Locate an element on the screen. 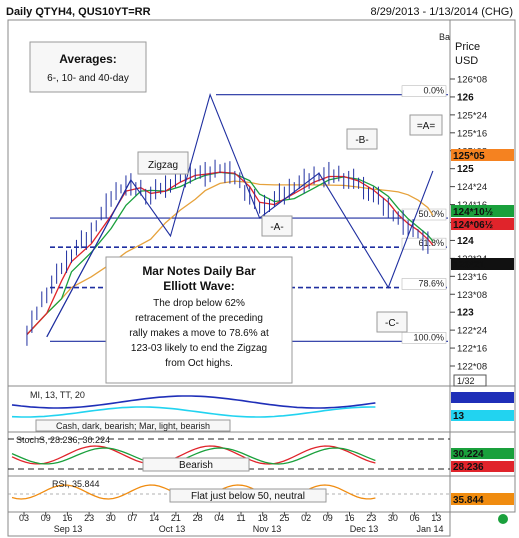 This screenshot has height=538, width=519. x-month-label: Nov 13 is located at coordinates (267, 529).